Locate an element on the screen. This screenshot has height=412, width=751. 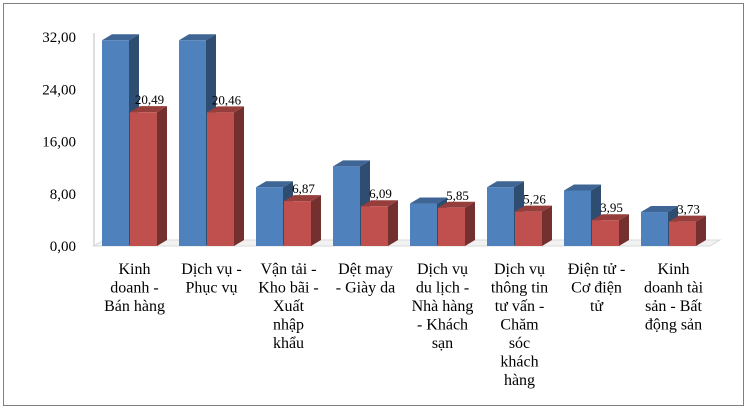
category-label: Nhà hàng is located at coordinates (443, 306).